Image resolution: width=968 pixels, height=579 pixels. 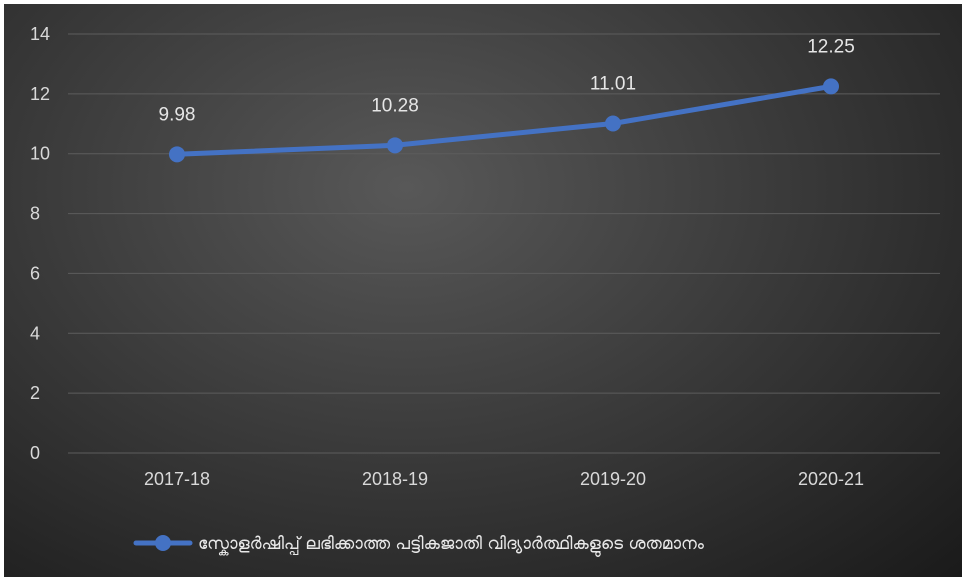 I want to click on x-tick-label: 2017-18, so click(x=177, y=479).